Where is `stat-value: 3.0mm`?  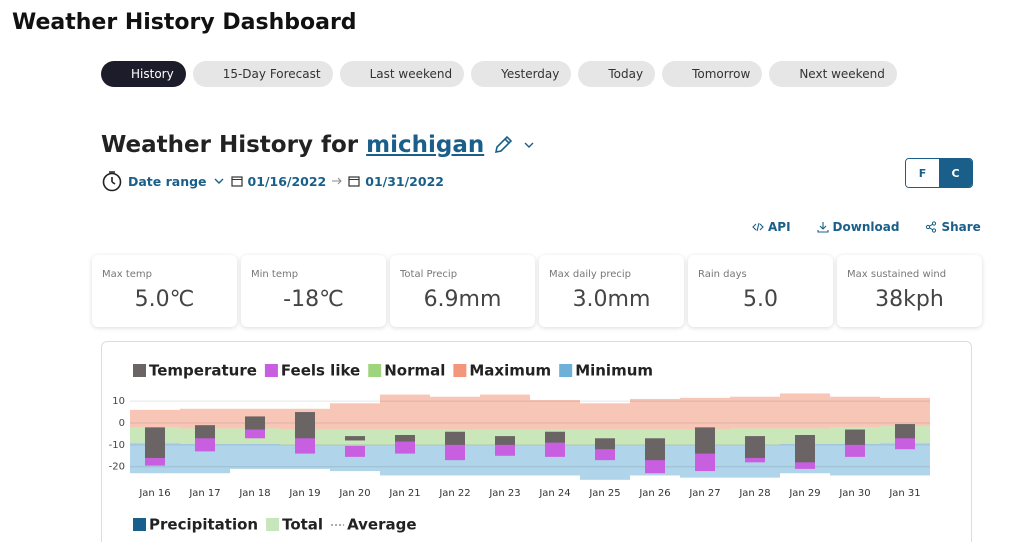 stat-value: 3.0mm is located at coordinates (611, 299).